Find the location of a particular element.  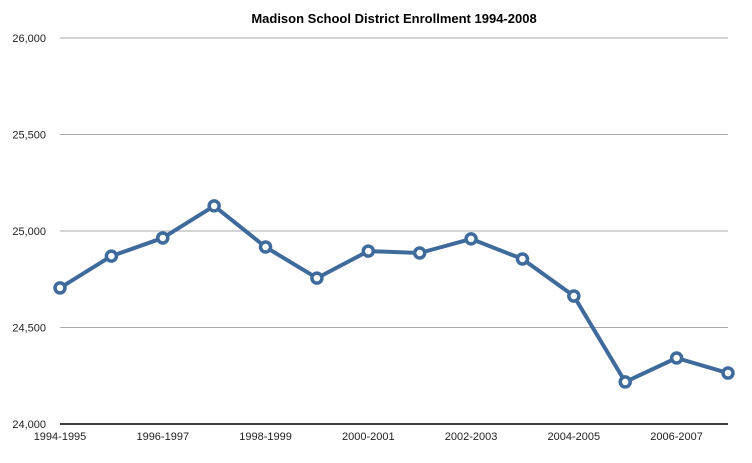

x-tick-label: 2002-2003 is located at coordinates (471, 437).